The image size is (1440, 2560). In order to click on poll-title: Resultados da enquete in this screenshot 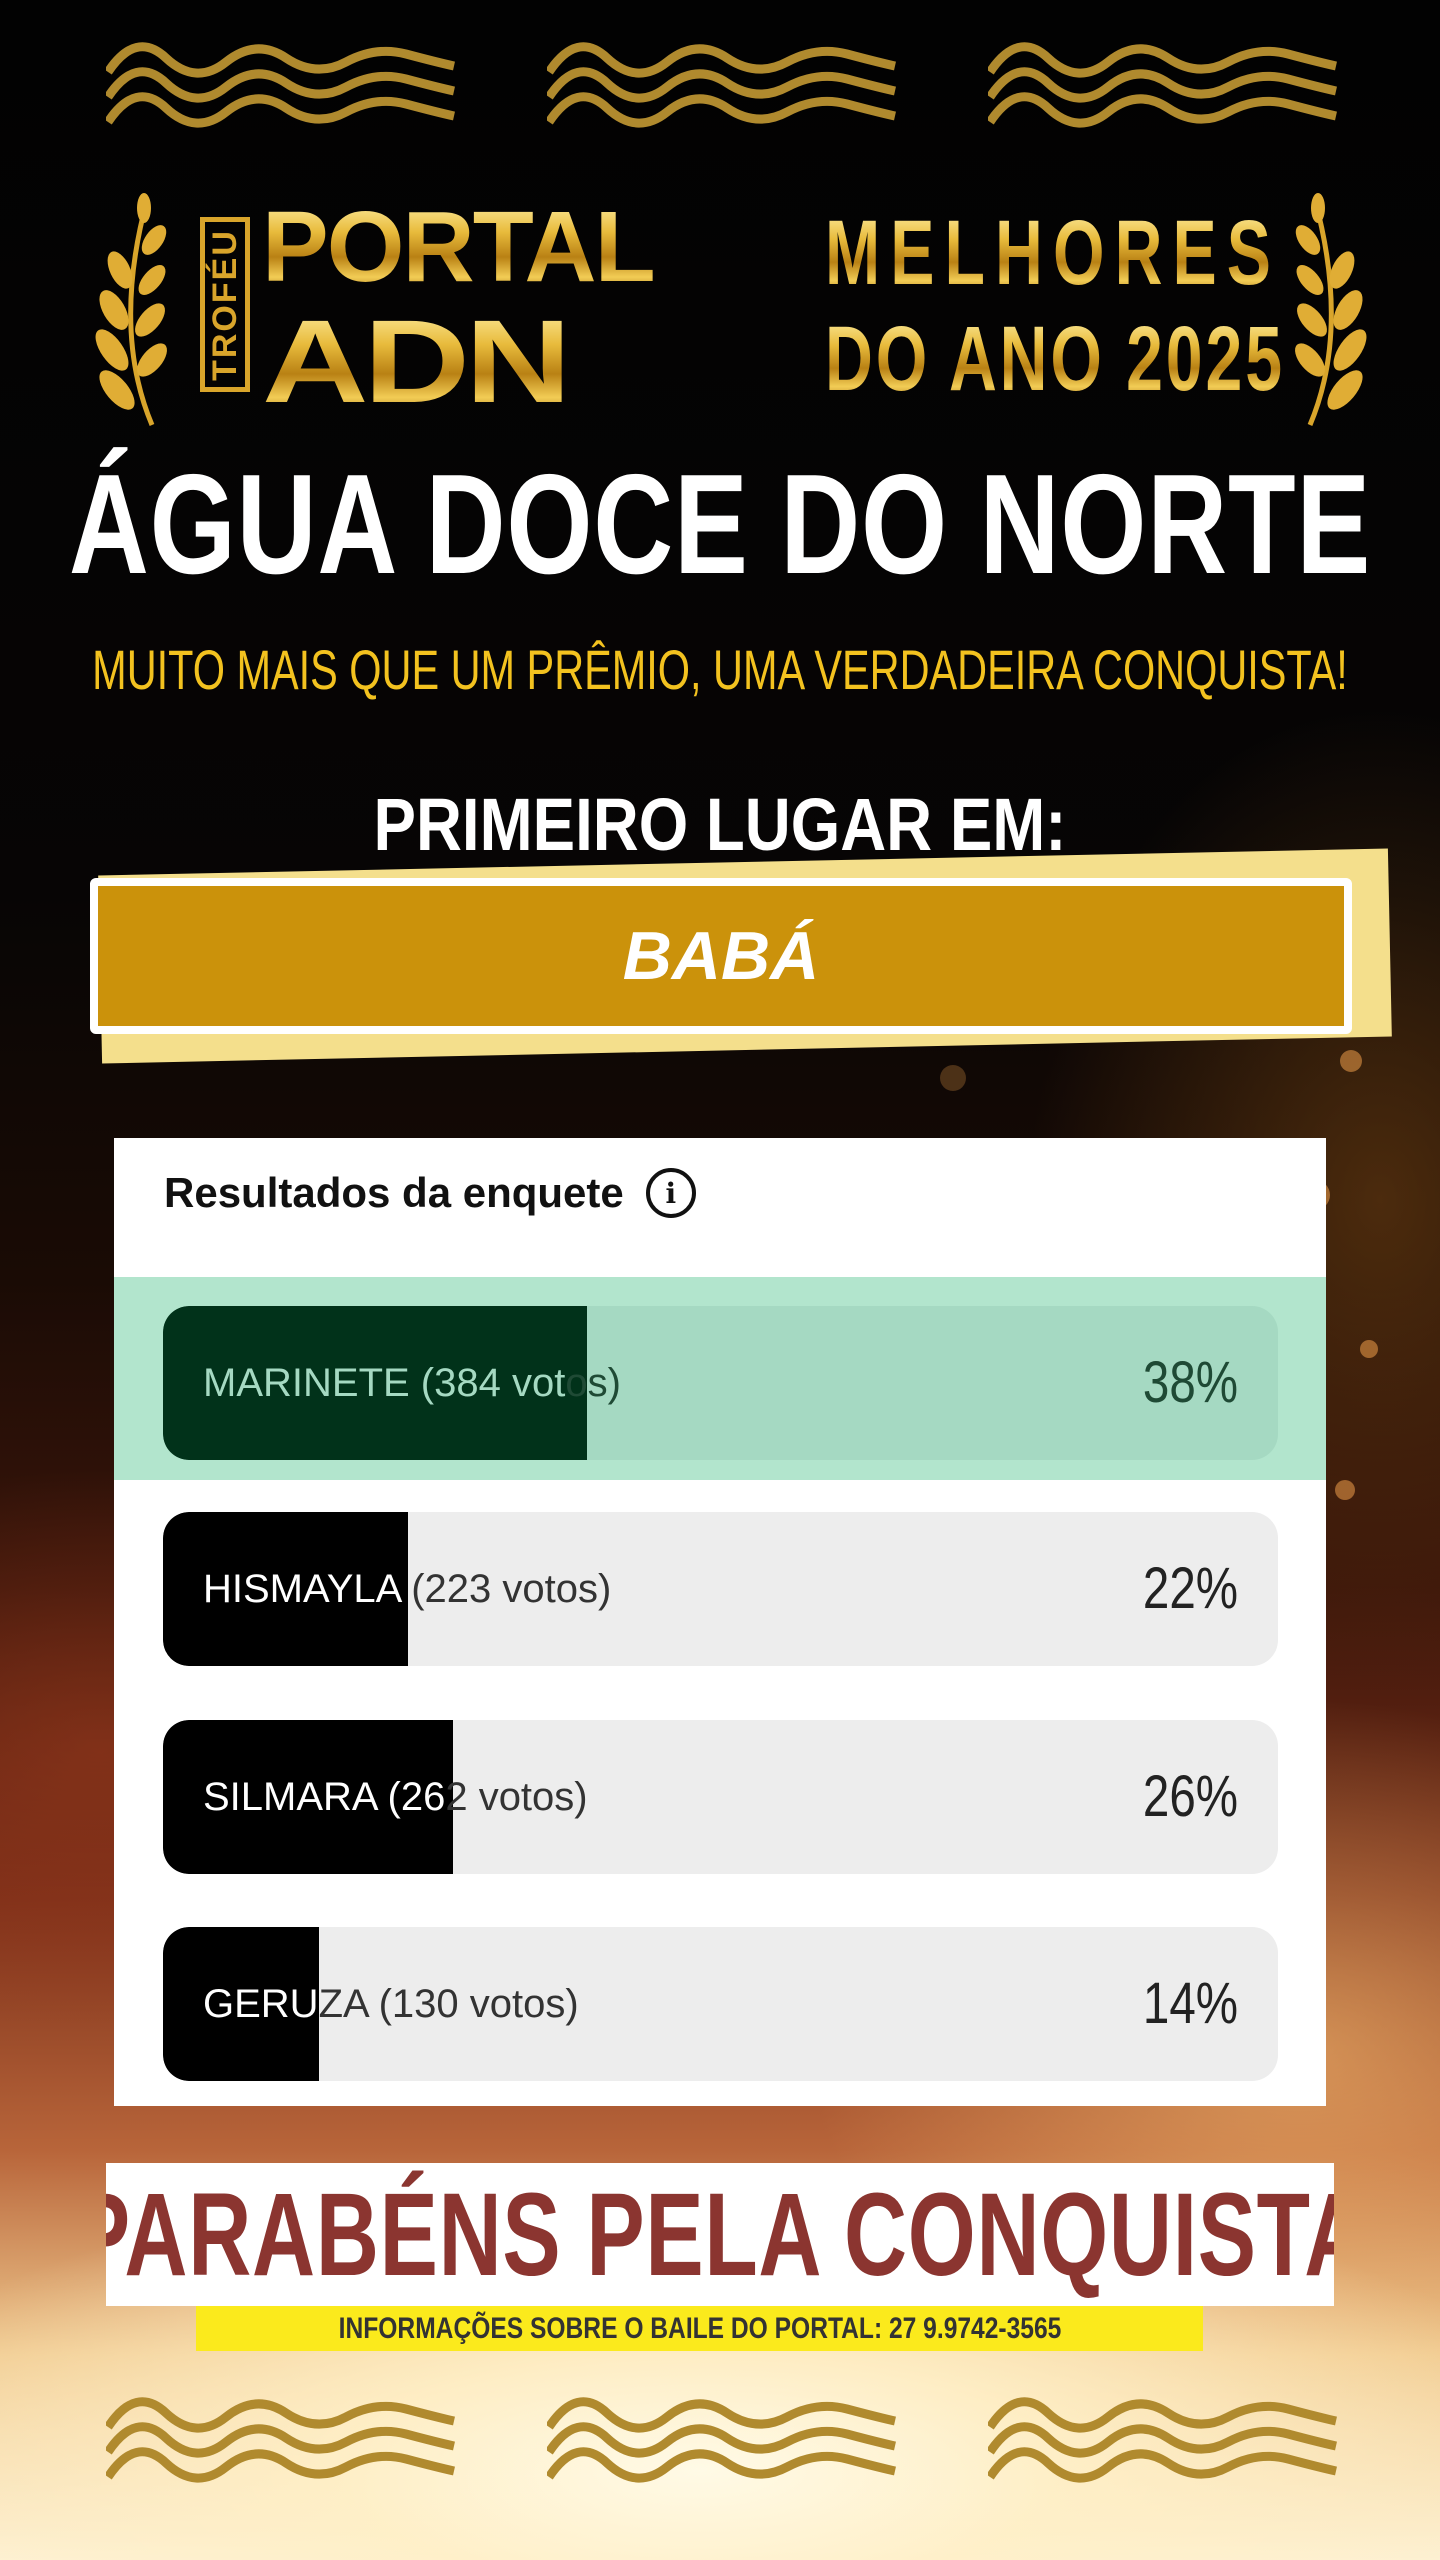, I will do `click(394, 1192)`.